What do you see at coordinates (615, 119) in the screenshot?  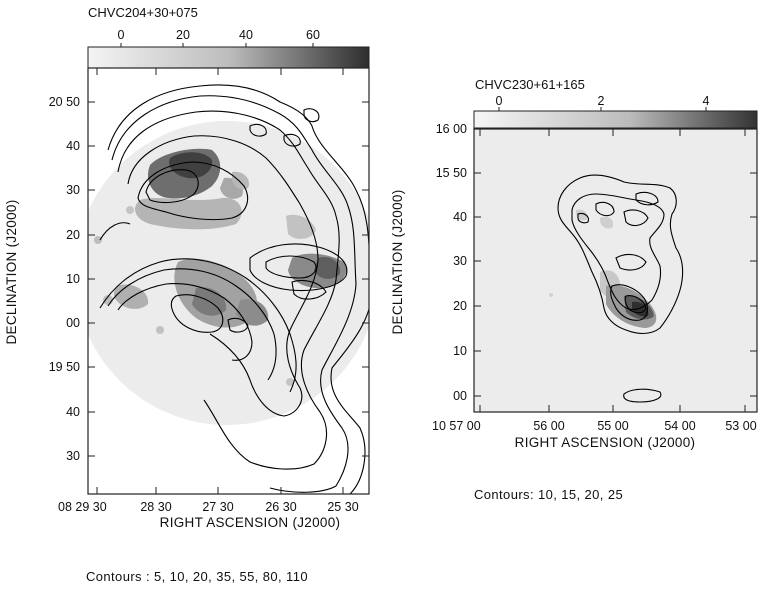 I see `colorbar-right` at bounding box center [615, 119].